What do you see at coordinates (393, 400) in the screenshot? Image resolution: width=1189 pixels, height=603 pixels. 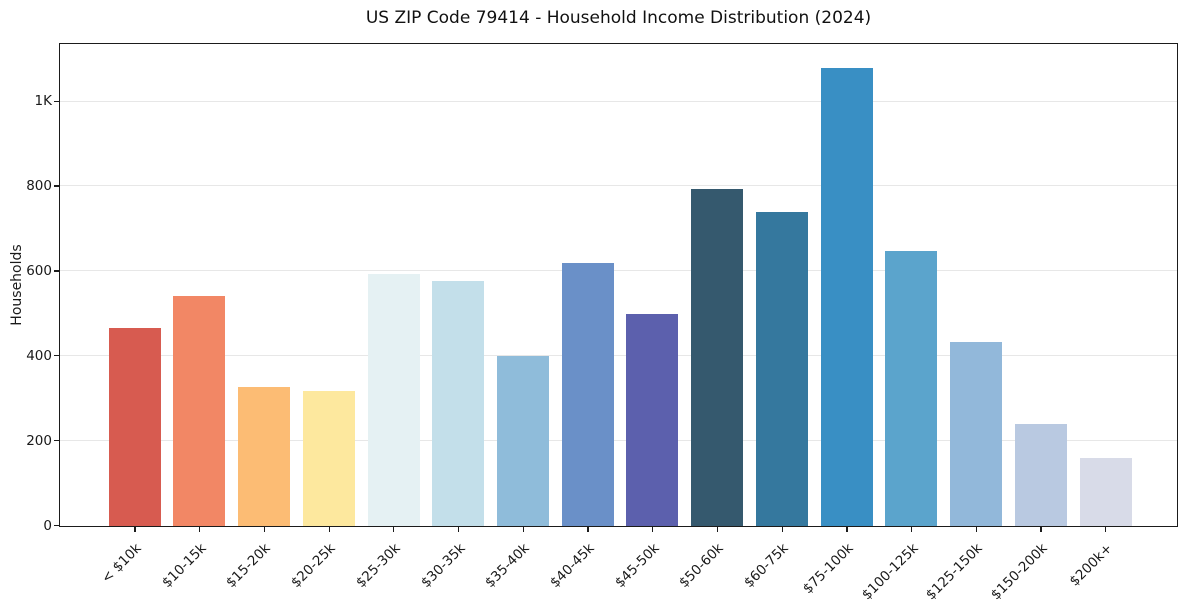 I see `bar-25-30k` at bounding box center [393, 400].